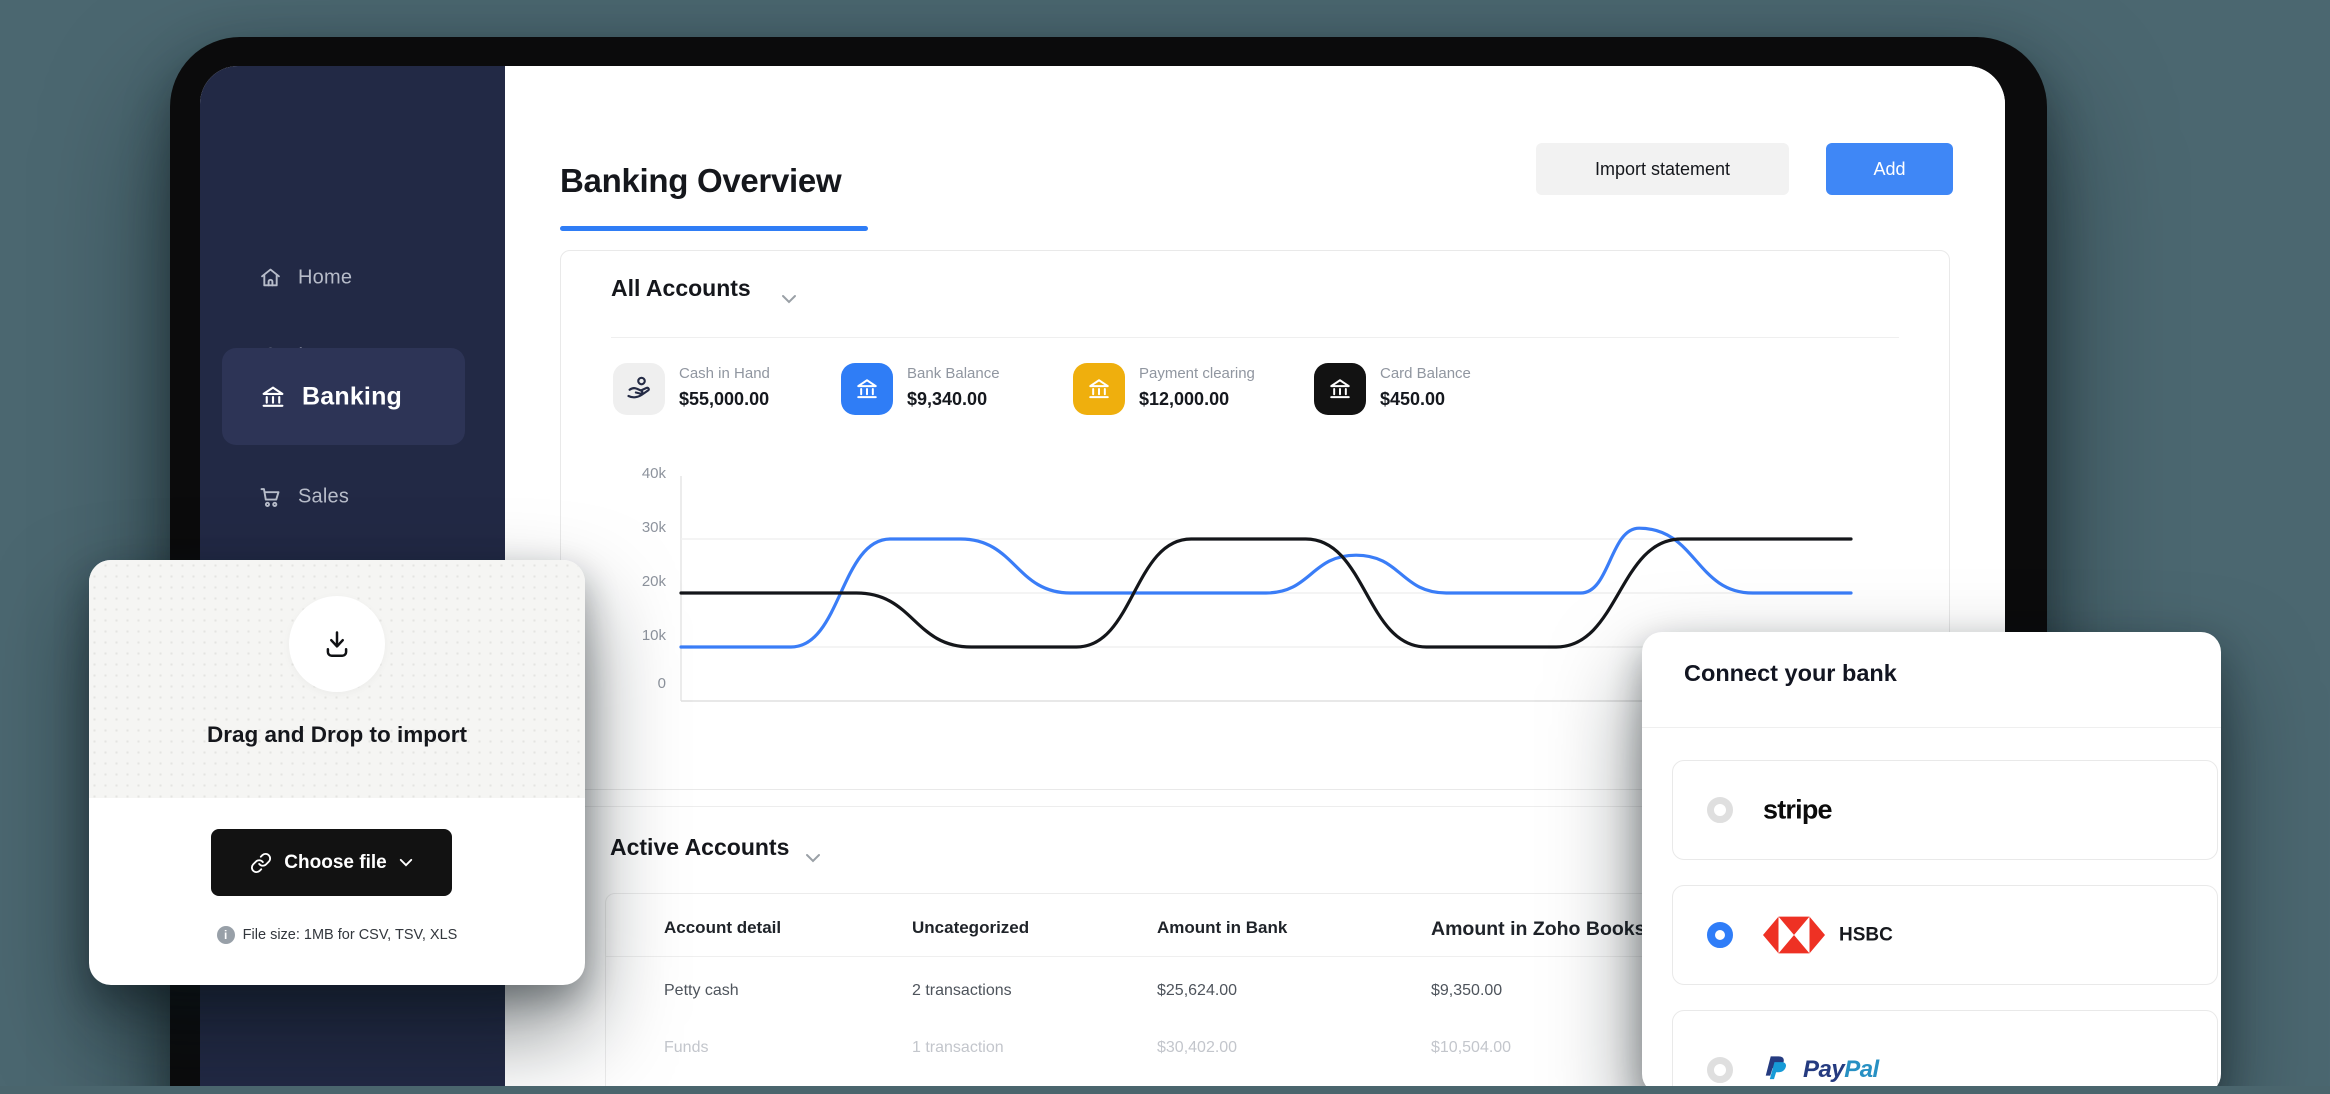 The height and width of the screenshot is (1094, 2330). I want to click on bank-option-hsbc: HSBC, so click(1945, 935).